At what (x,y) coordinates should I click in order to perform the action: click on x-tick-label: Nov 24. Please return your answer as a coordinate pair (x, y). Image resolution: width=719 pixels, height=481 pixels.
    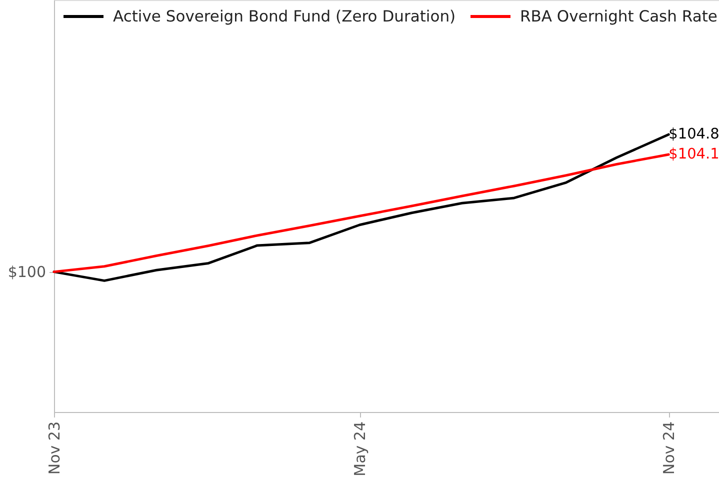
    Looking at the image, I should click on (669, 448).